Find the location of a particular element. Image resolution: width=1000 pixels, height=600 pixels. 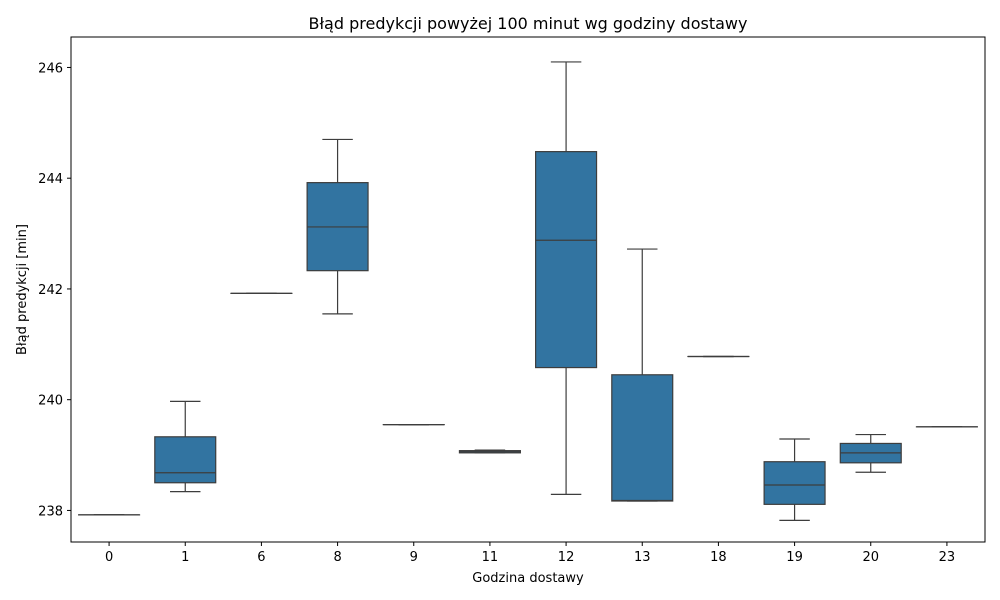

x-tick-label: 20 is located at coordinates (870, 557).